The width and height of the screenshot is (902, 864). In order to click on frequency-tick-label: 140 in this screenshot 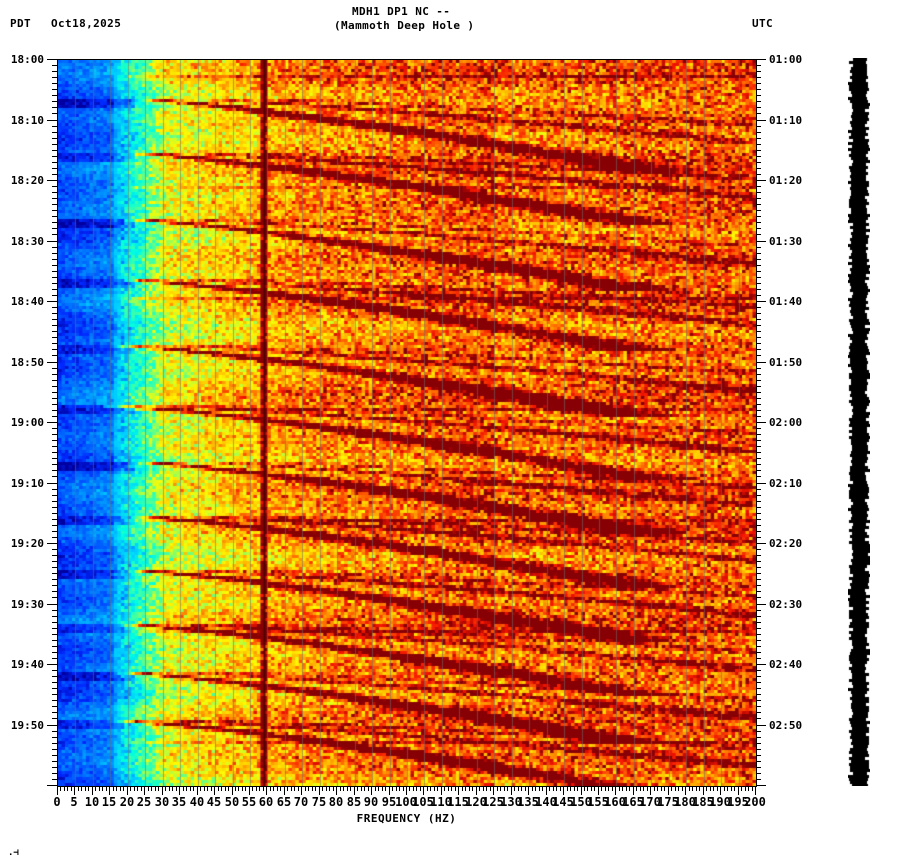, I will do `click(546, 802)`.